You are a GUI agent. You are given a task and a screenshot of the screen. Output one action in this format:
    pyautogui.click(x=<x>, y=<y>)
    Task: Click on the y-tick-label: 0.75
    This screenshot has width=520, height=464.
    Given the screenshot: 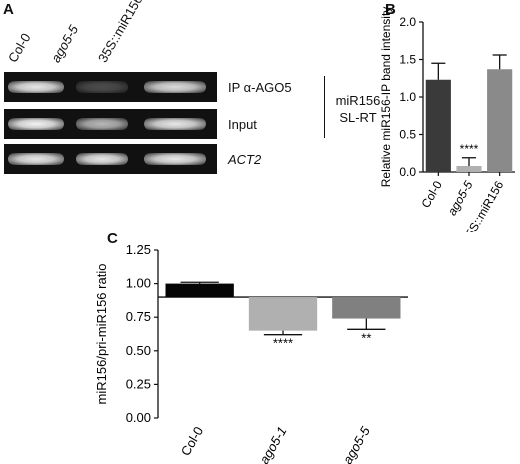 What is the action you would take?
    pyautogui.click(x=138, y=316)
    